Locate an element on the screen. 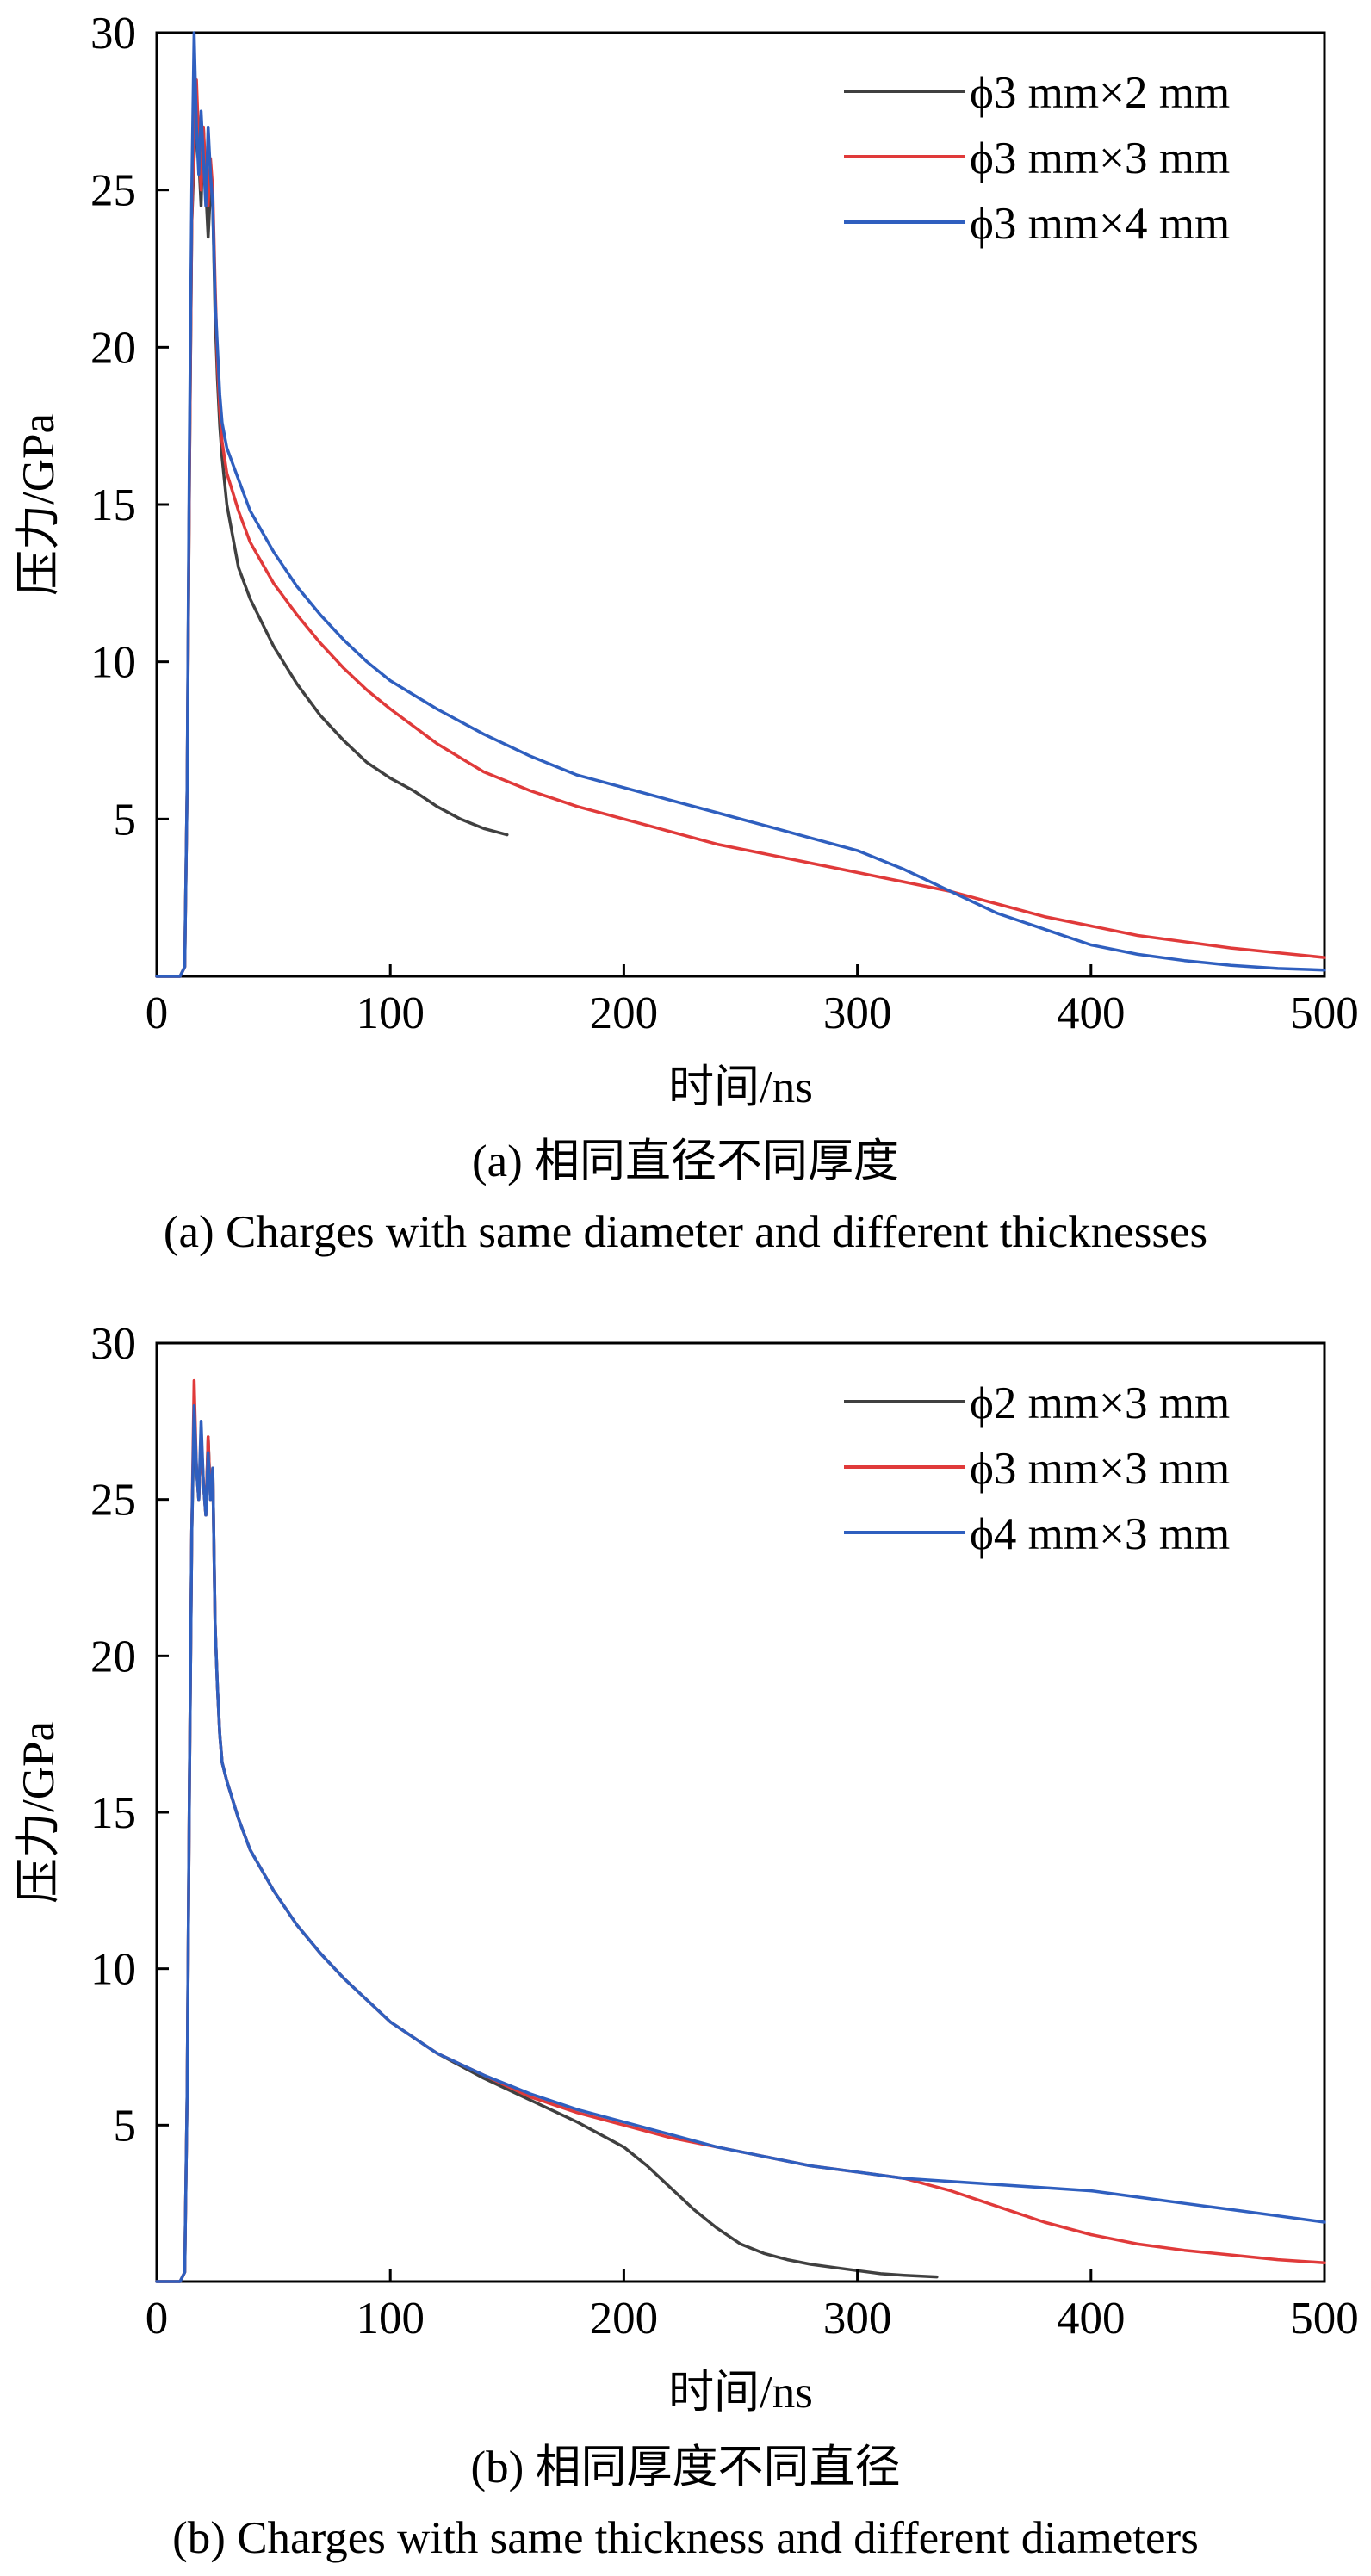  caption-a-chinese: (a) 相同直径不同厚度 is located at coordinates (685, 1161).